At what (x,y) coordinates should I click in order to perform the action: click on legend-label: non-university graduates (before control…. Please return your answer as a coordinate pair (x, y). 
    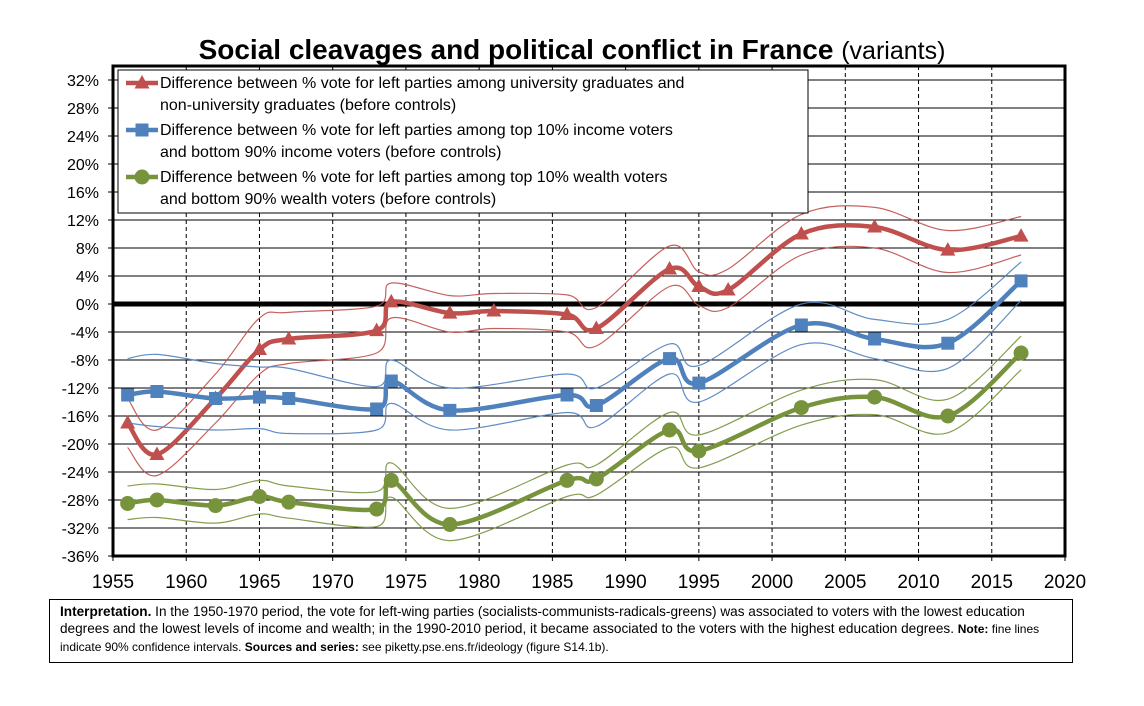
    Looking at the image, I should click on (308, 105).